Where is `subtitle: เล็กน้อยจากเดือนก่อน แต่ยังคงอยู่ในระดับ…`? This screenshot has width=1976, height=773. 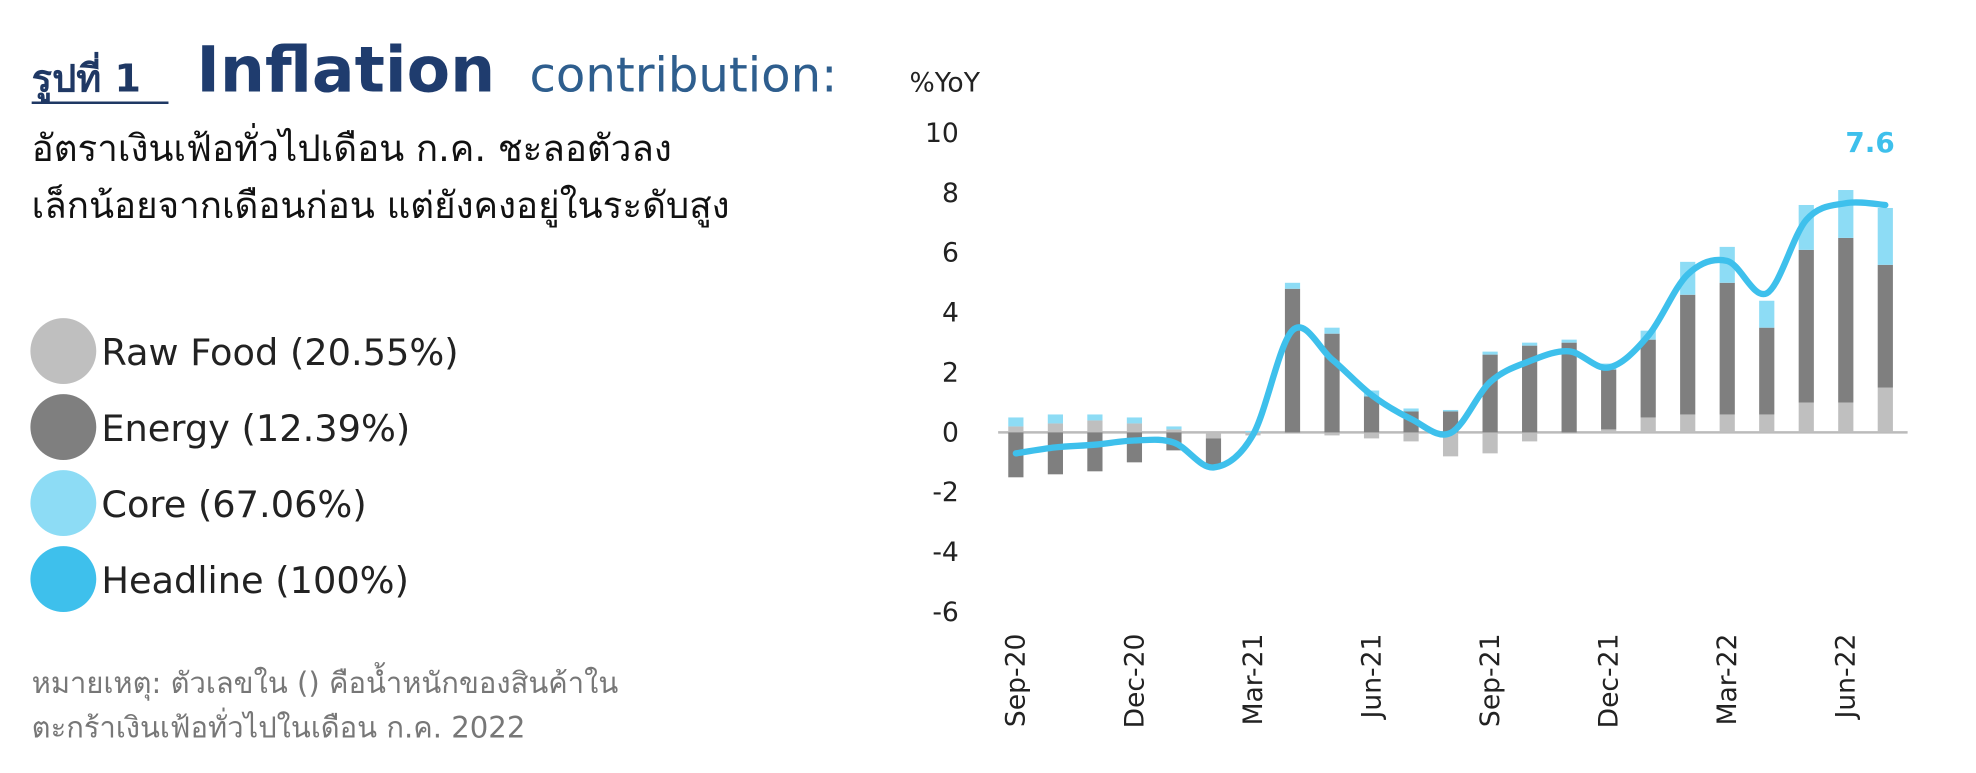 subtitle: เล็กน้อยจากเดือนก่อน แต่ยังคงอยู่ในระดับ… is located at coordinates (381, 205).